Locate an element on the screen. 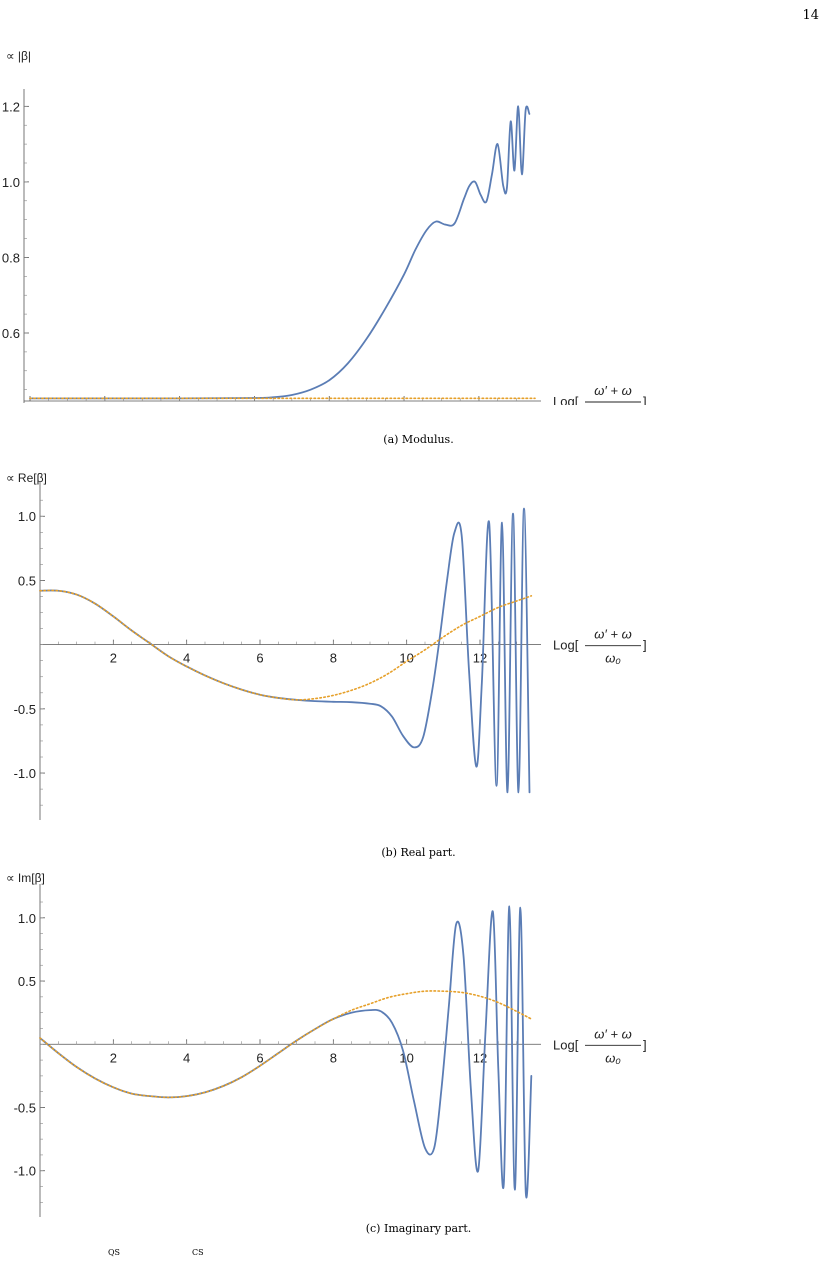  modulus-caption: (a) Modulus. is located at coordinates (418, 439).